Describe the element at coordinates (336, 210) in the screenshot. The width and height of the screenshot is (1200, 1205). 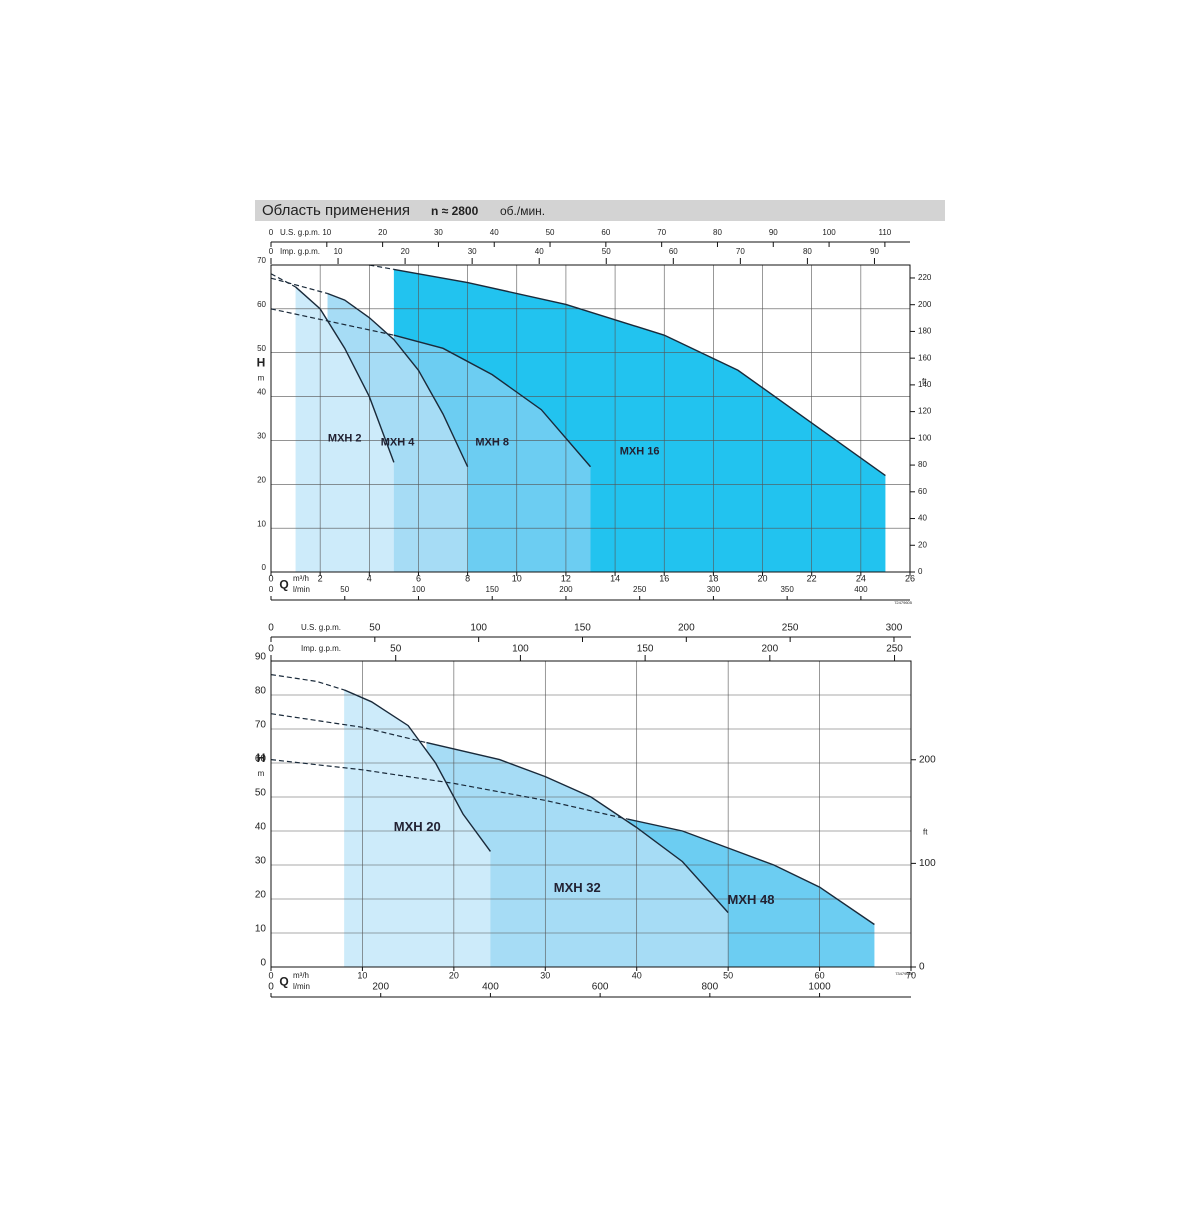
I see `chart-title: Область применения` at that location.